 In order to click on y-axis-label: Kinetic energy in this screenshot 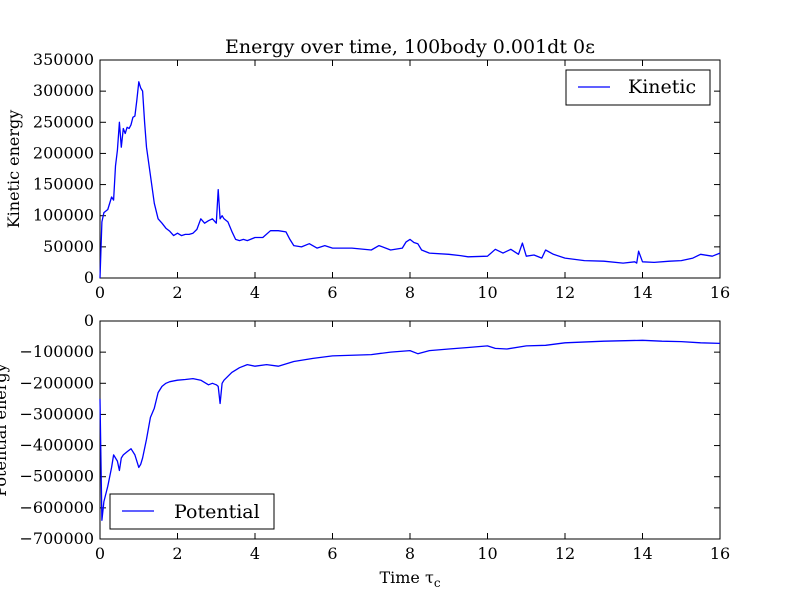, I will do `click(13, 169)`.